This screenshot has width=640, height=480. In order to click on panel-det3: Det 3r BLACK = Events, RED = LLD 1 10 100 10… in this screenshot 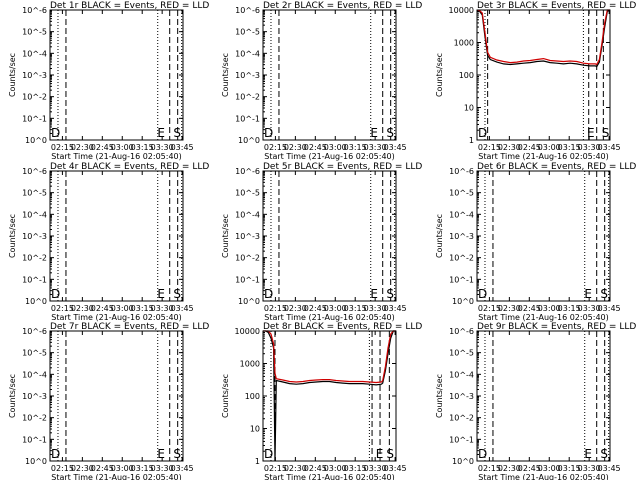, I will do `click(535, 81)`.